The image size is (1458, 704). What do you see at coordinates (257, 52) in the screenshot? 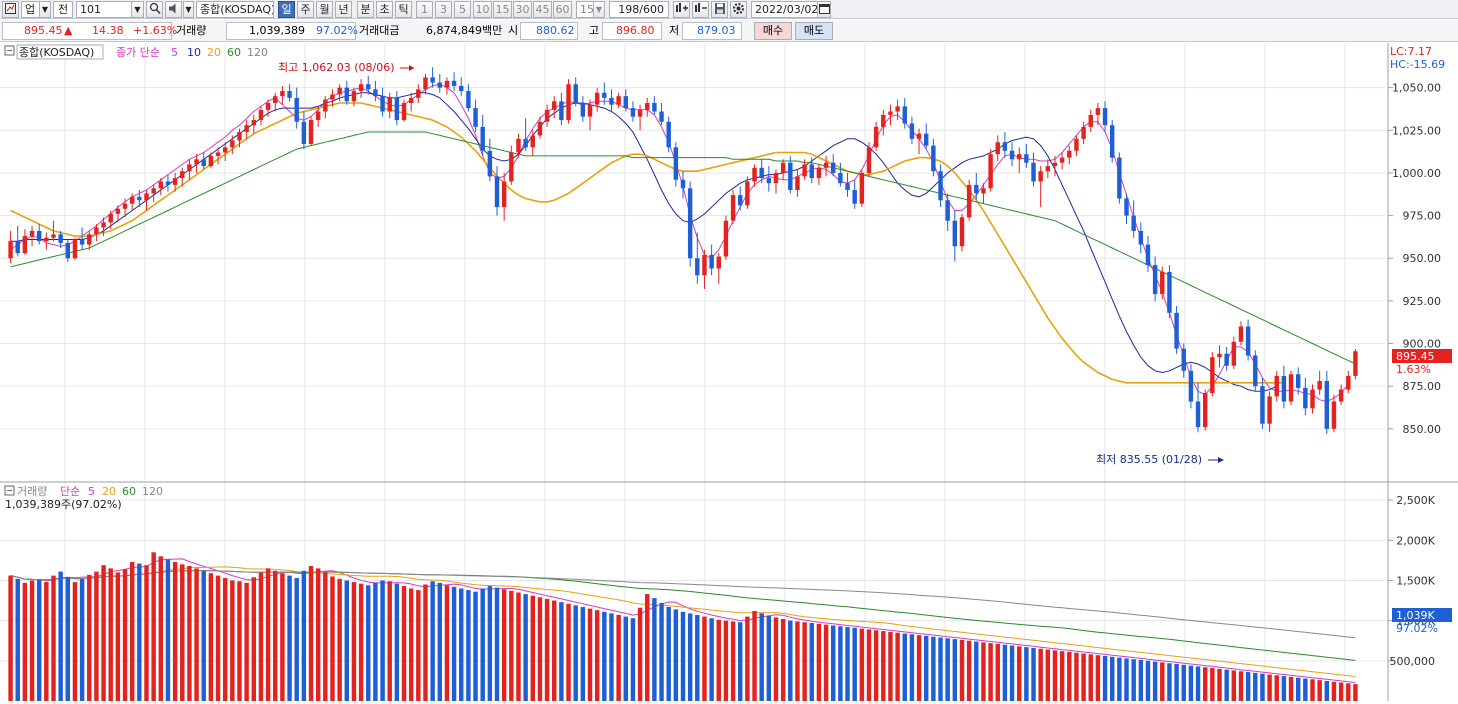
I see `legend-ma120: 120` at bounding box center [257, 52].